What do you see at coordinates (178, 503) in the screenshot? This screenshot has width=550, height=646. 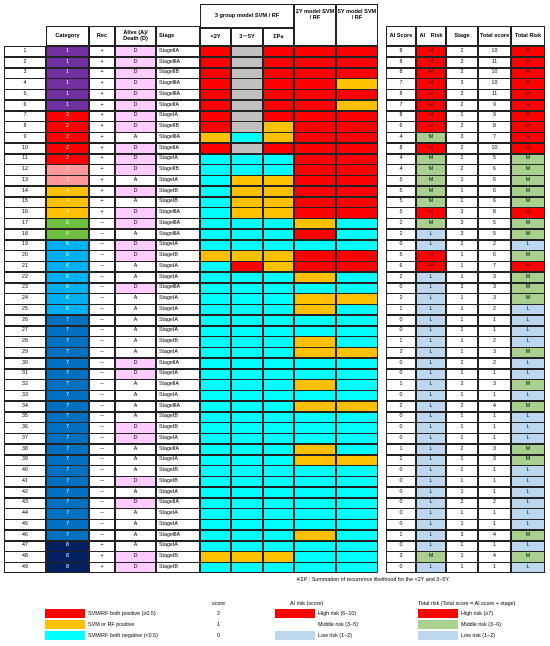 I see `stage-cell: StageⅡA` at bounding box center [178, 503].